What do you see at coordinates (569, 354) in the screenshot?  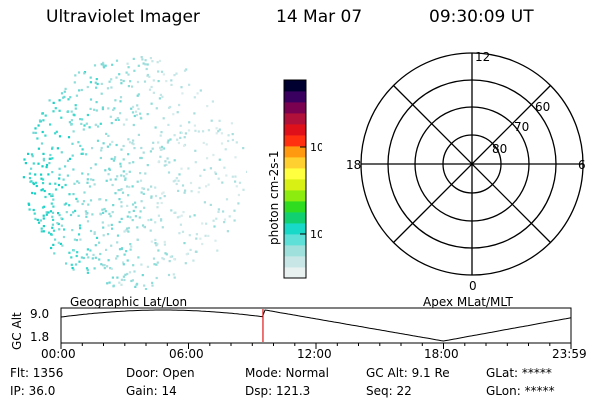 I see `x-tick-label-2359: 23:59` at bounding box center [569, 354].